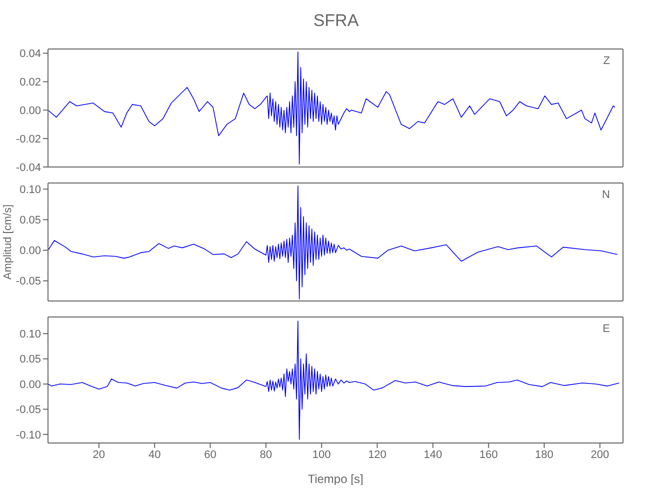  What do you see at coordinates (544, 454) in the screenshot?
I see `x-tick-label: 180` at bounding box center [544, 454].